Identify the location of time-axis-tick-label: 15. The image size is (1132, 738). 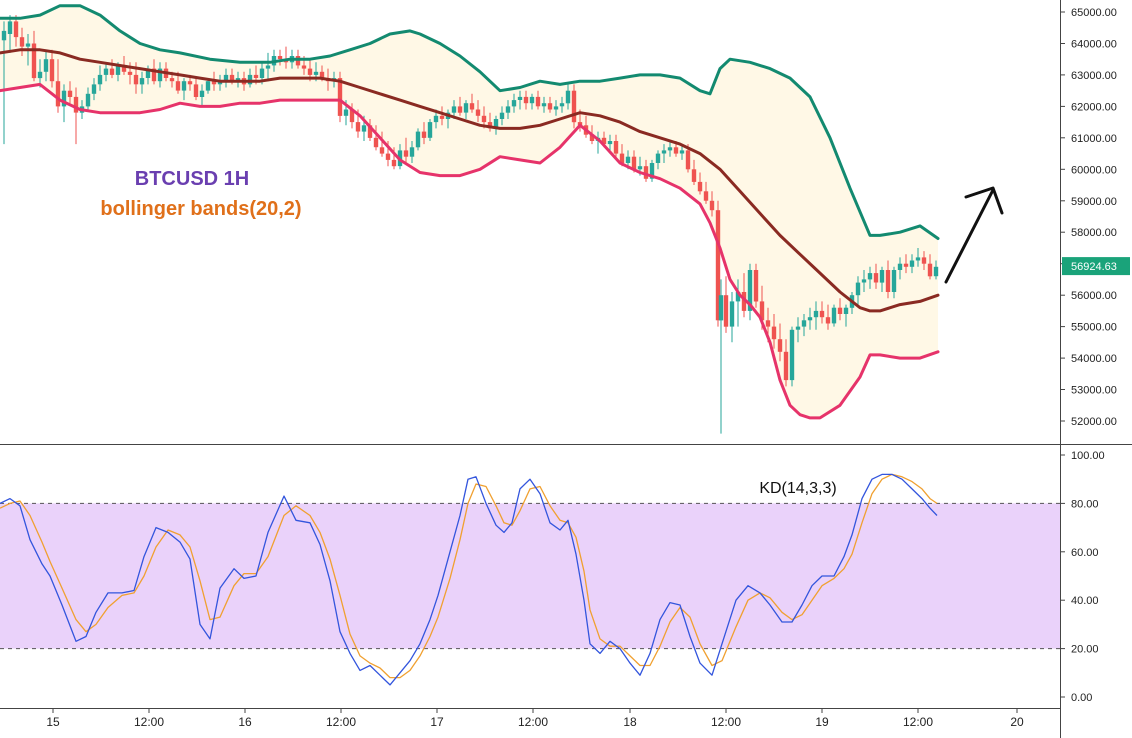
(53, 722).